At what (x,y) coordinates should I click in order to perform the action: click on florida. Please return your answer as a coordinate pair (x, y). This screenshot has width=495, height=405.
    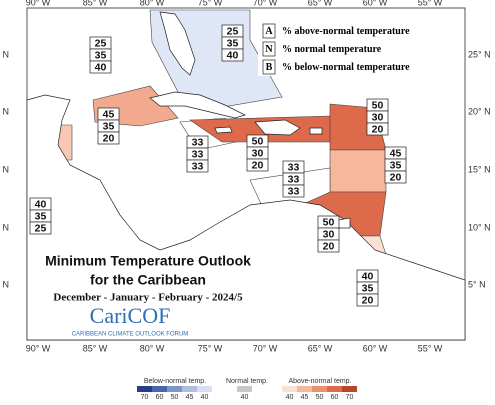
    Looking at the image, I should click on (177, 43).